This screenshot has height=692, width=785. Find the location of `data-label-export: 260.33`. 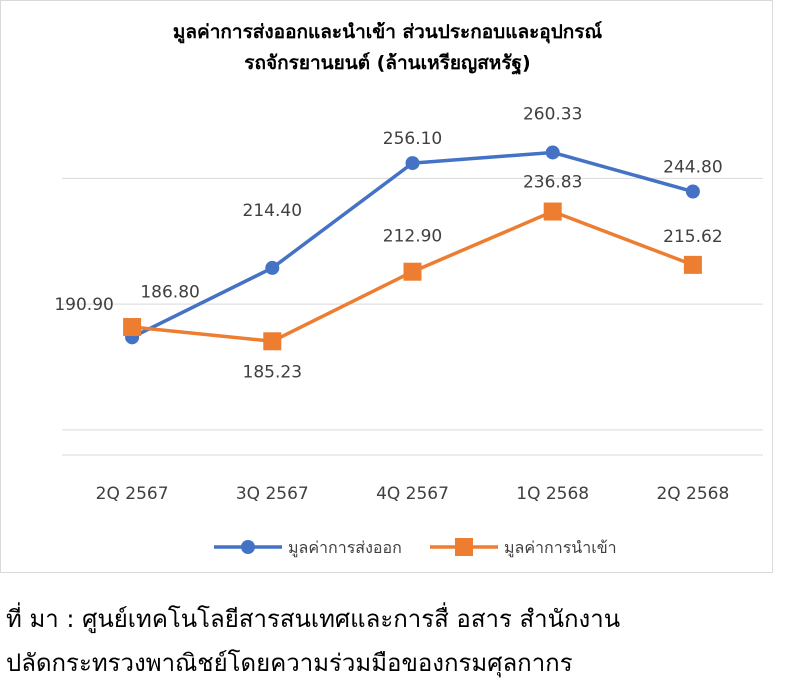

data-label-export: 260.33 is located at coordinates (552, 114).